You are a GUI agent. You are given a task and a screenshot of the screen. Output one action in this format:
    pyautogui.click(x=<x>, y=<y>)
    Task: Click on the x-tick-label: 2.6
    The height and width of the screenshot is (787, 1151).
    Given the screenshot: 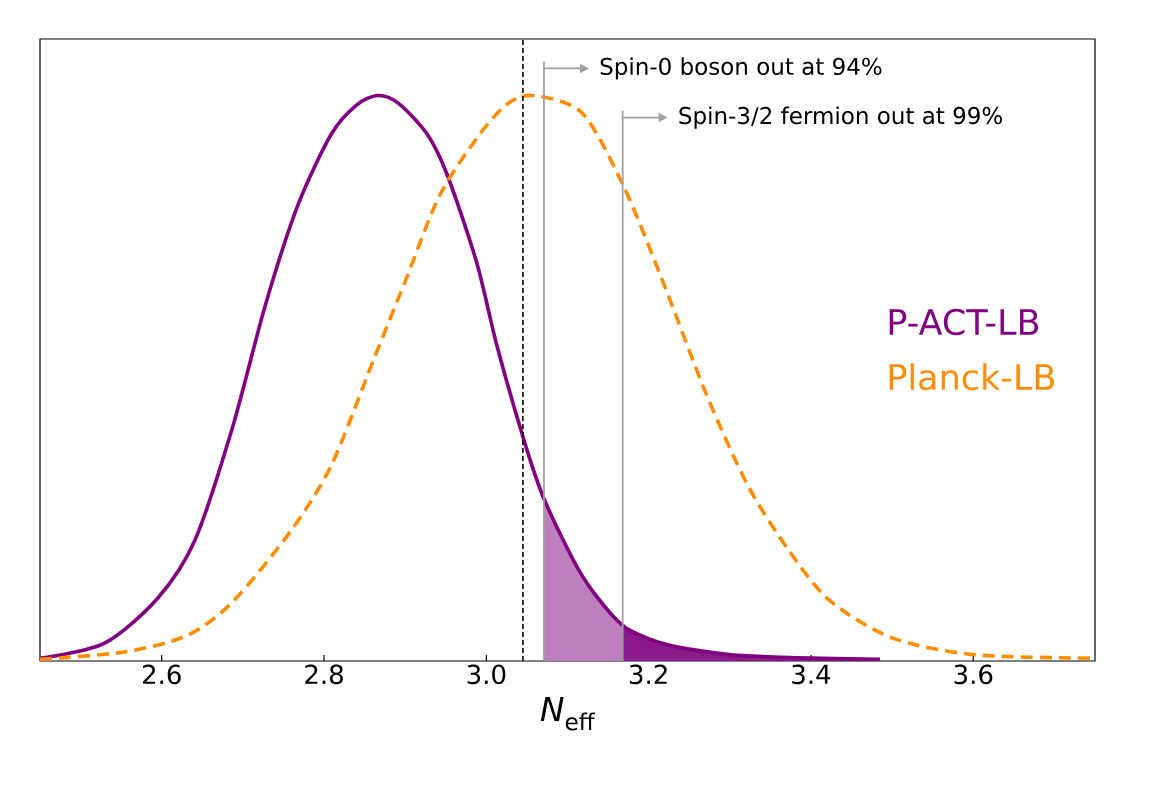 What is the action you would take?
    pyautogui.click(x=161, y=674)
    